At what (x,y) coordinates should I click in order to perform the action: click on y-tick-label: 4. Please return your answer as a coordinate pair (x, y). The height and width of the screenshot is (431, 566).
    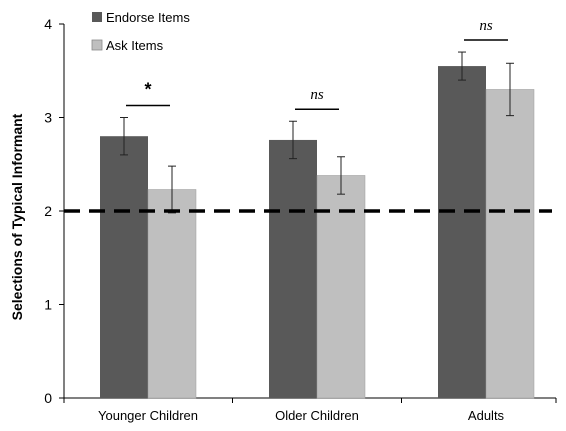
    Looking at the image, I should click on (48, 24).